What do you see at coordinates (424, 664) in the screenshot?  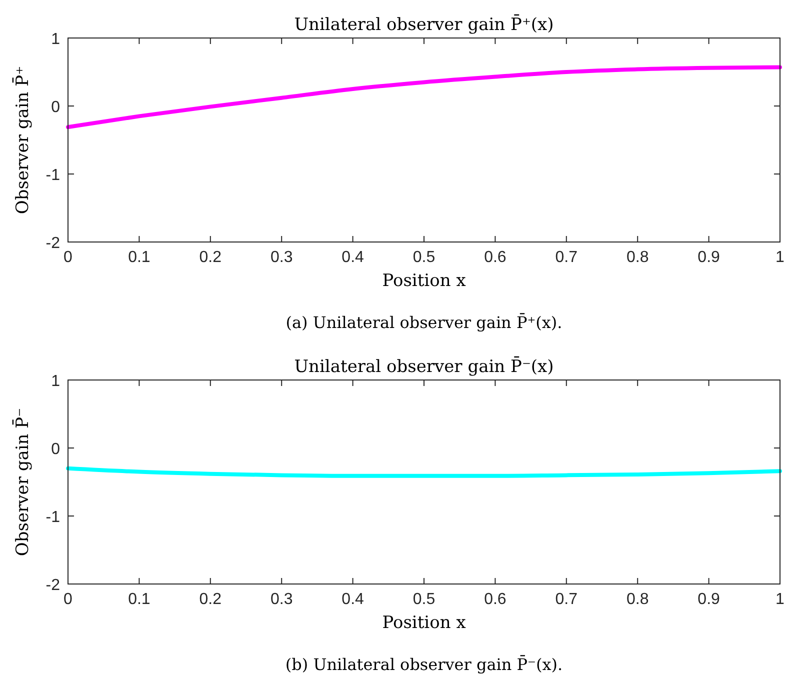 I see `text: (b) Unilateral observer gain P̄⁻(x).` at bounding box center [424, 664].